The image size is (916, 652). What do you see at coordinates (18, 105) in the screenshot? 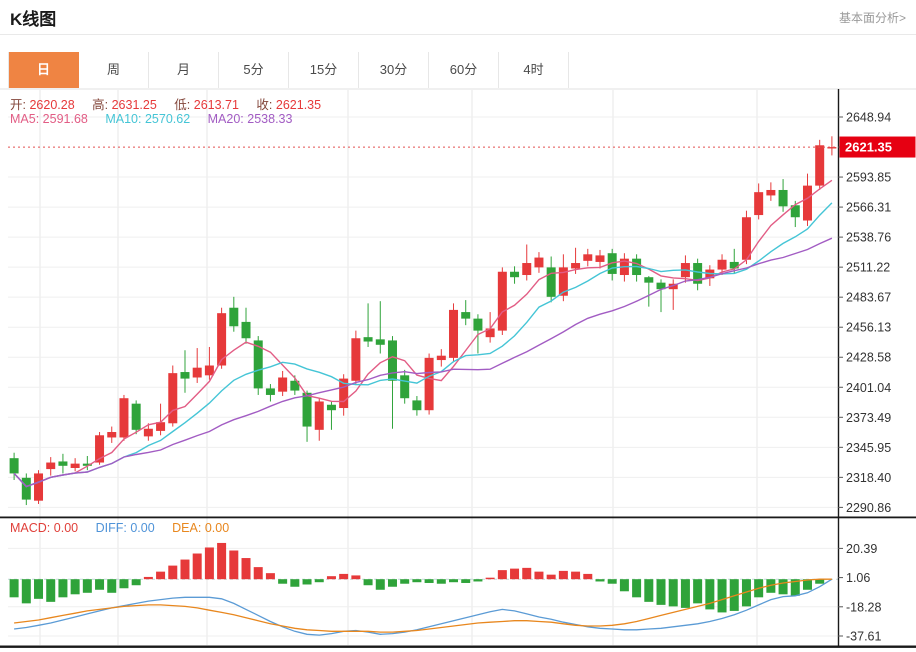
I see `open-label: 开:` at bounding box center [18, 105].